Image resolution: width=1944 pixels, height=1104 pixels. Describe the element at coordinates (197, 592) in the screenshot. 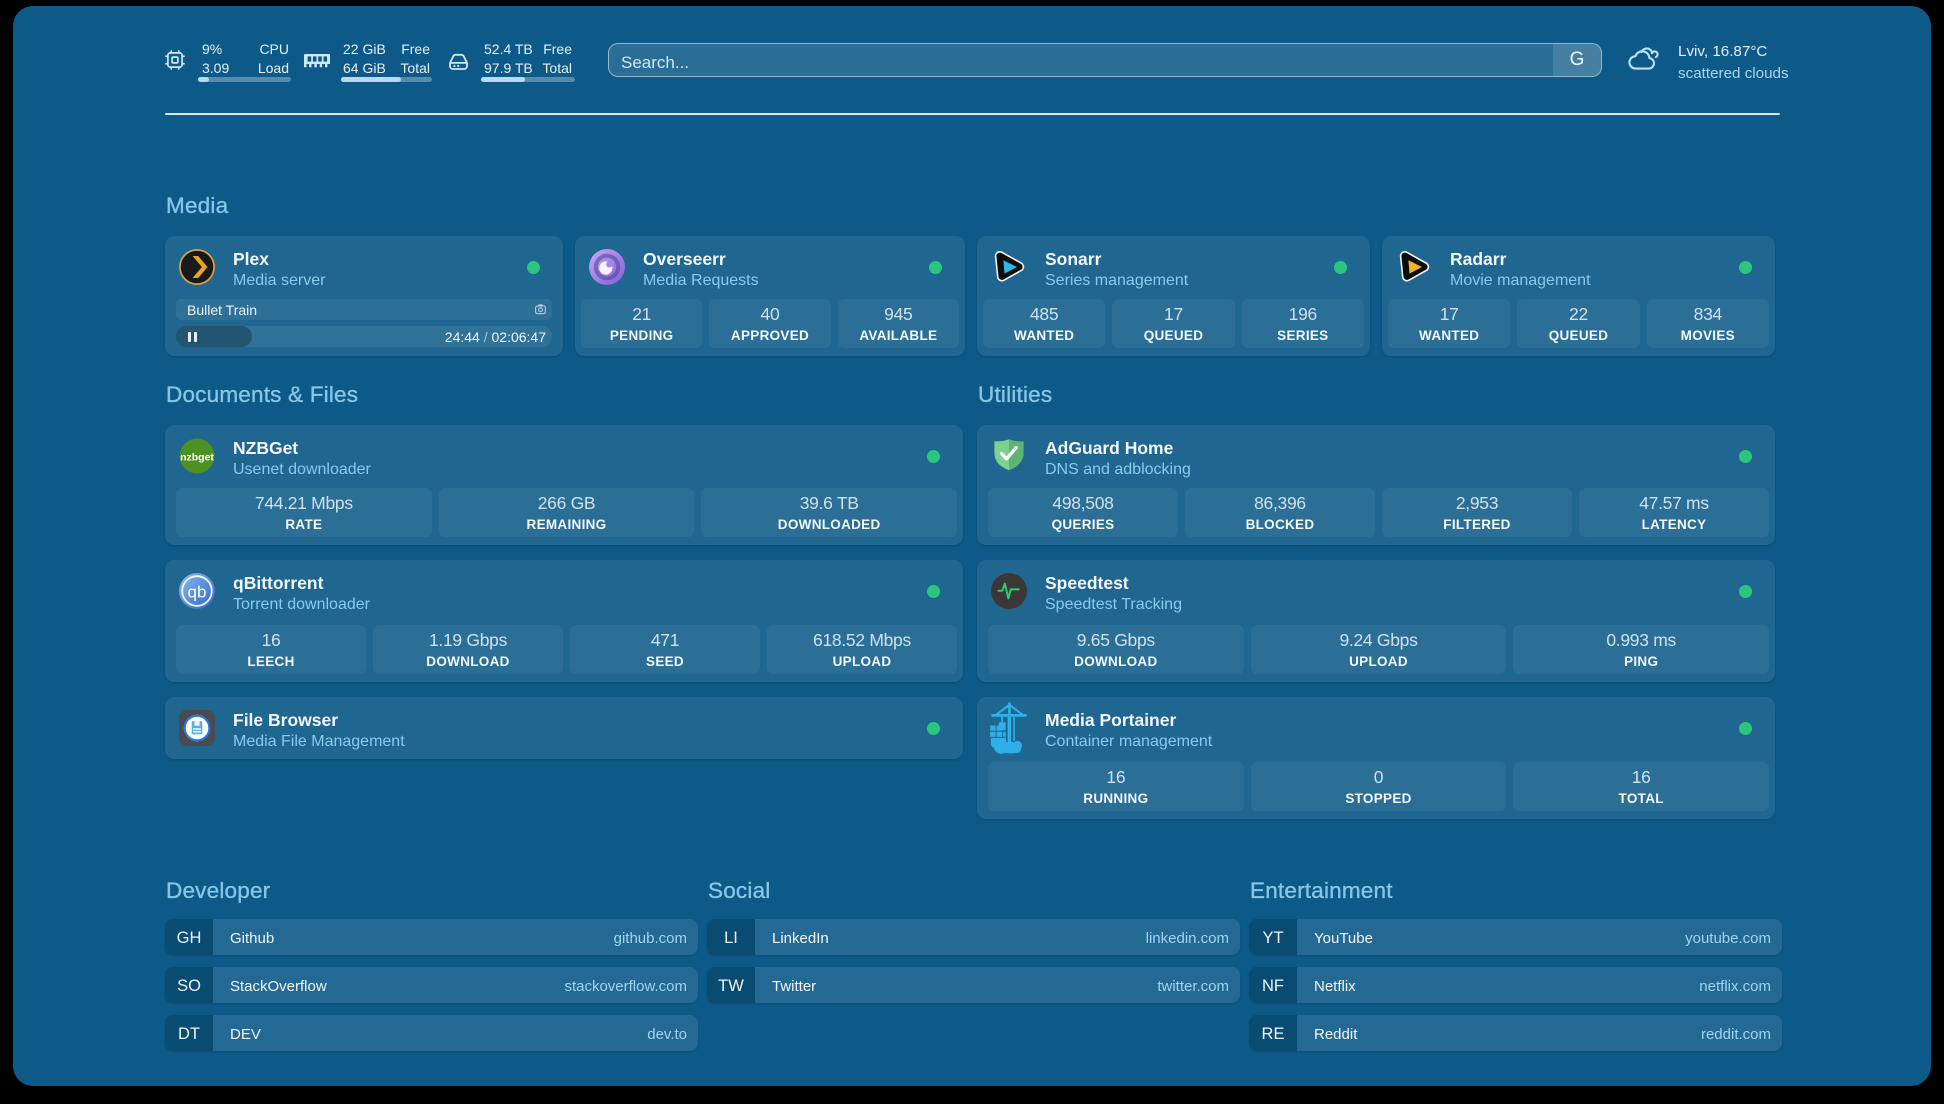

I see `svg-text: qb` at that location.